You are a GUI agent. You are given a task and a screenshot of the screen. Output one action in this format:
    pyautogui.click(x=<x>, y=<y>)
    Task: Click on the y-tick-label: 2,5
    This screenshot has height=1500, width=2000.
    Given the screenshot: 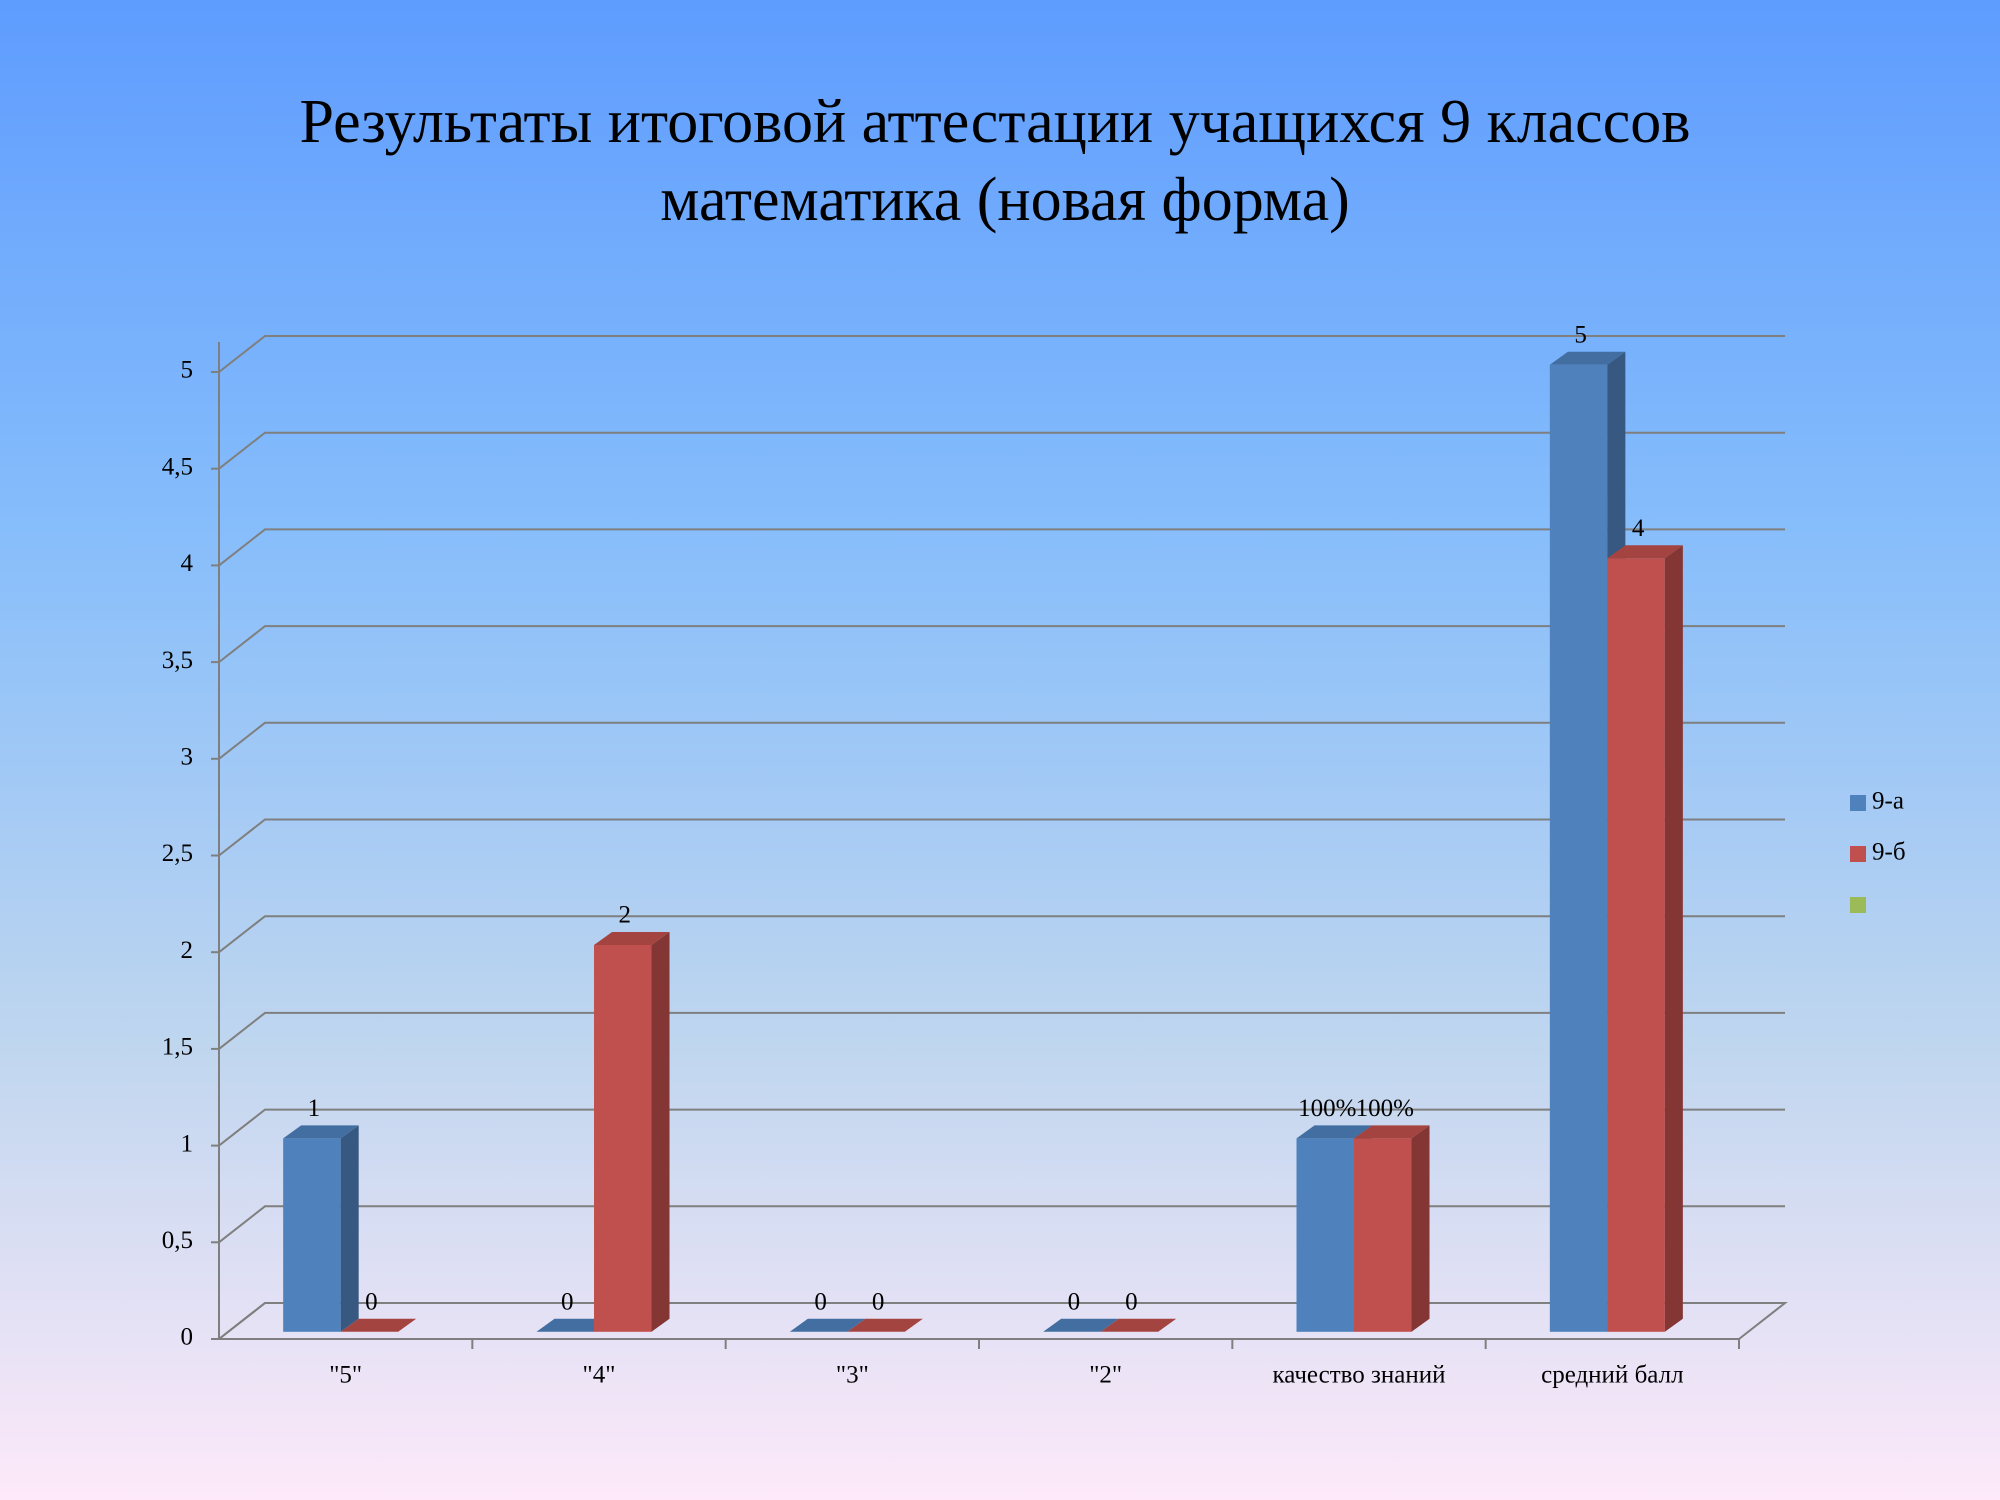 What is the action you would take?
    pyautogui.click(x=177, y=853)
    